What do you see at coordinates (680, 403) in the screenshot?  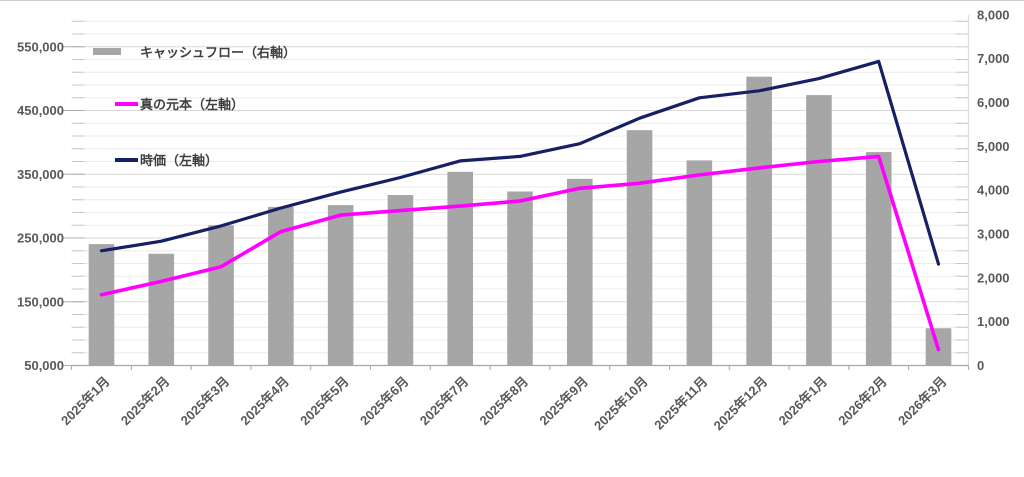 I see `x-axis-category-label: 2025年11月` at bounding box center [680, 403].